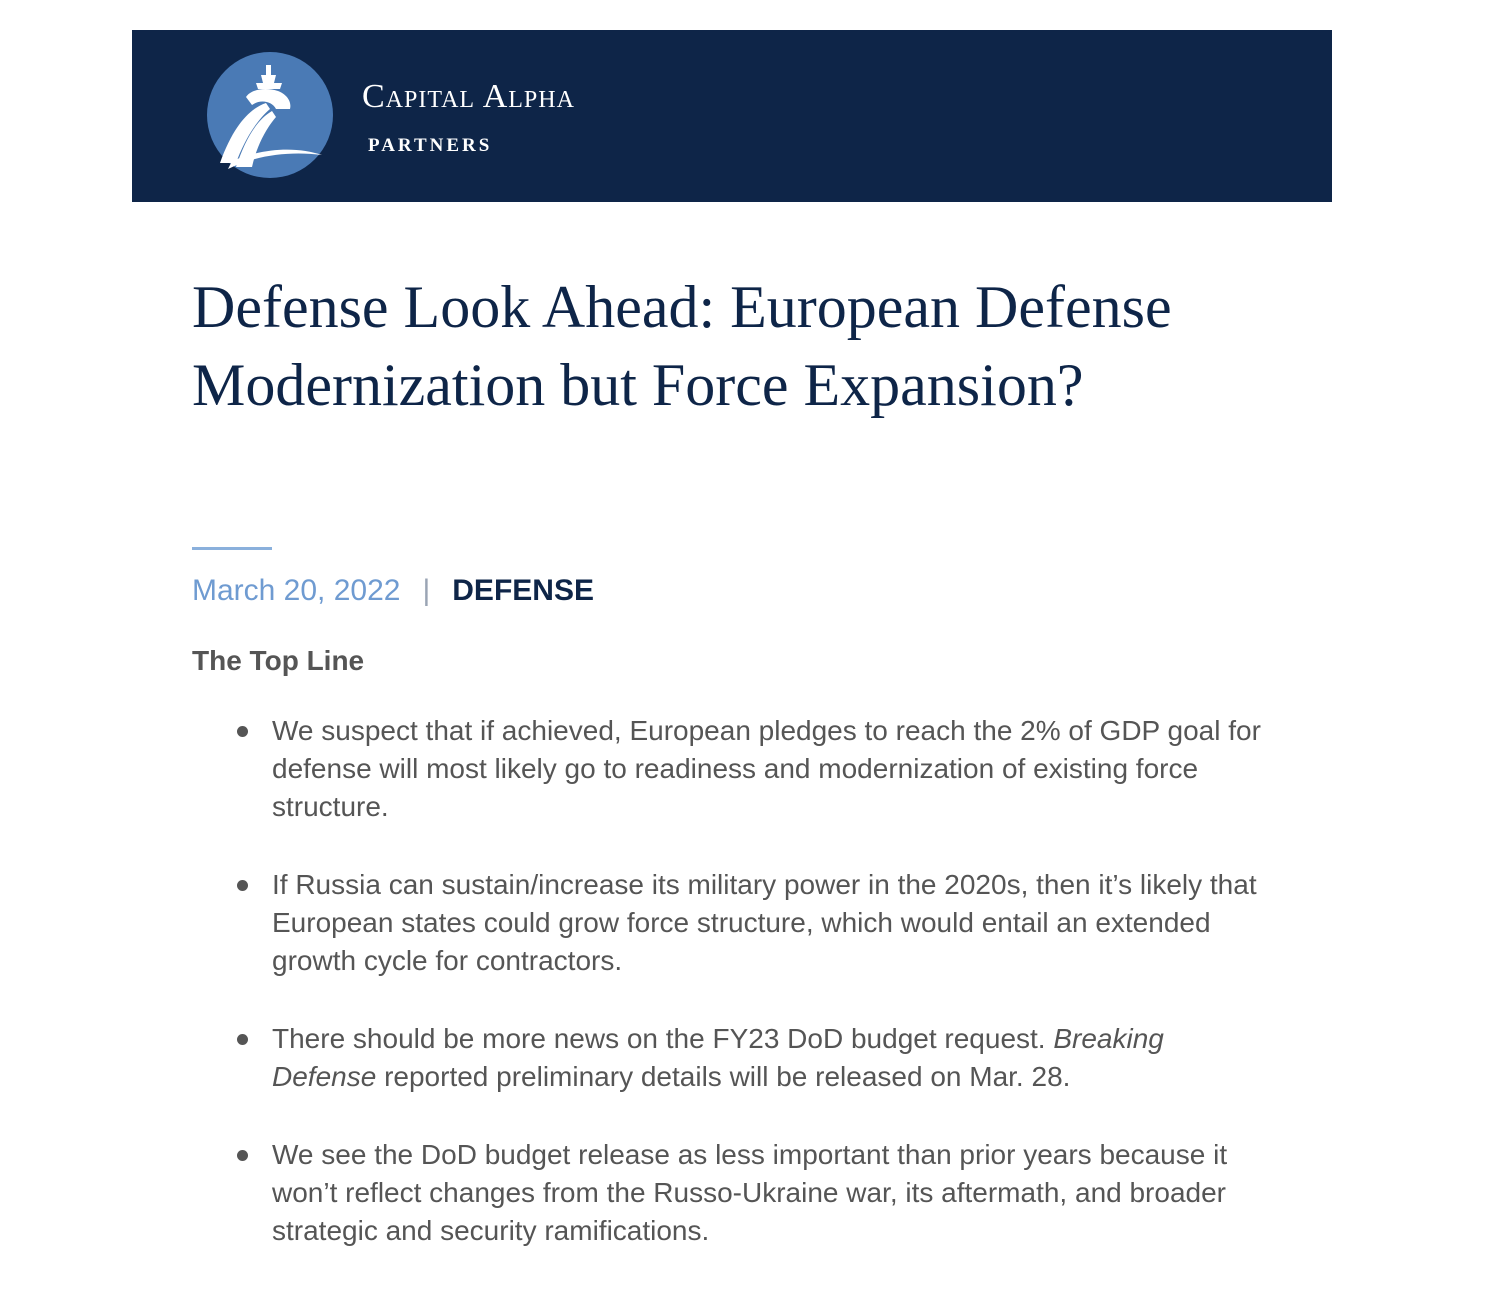  I want to click on article-date: March 20, 2022, so click(296, 590).